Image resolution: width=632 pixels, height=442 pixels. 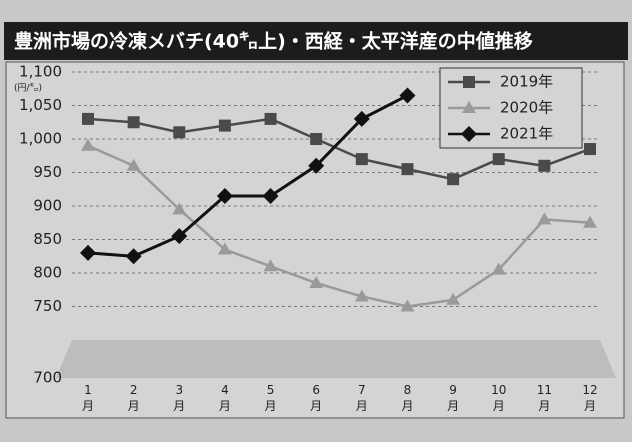 What do you see at coordinates (28, 88) in the screenshot?
I see `y-axis-label: (円/㌔)` at bounding box center [28, 88].